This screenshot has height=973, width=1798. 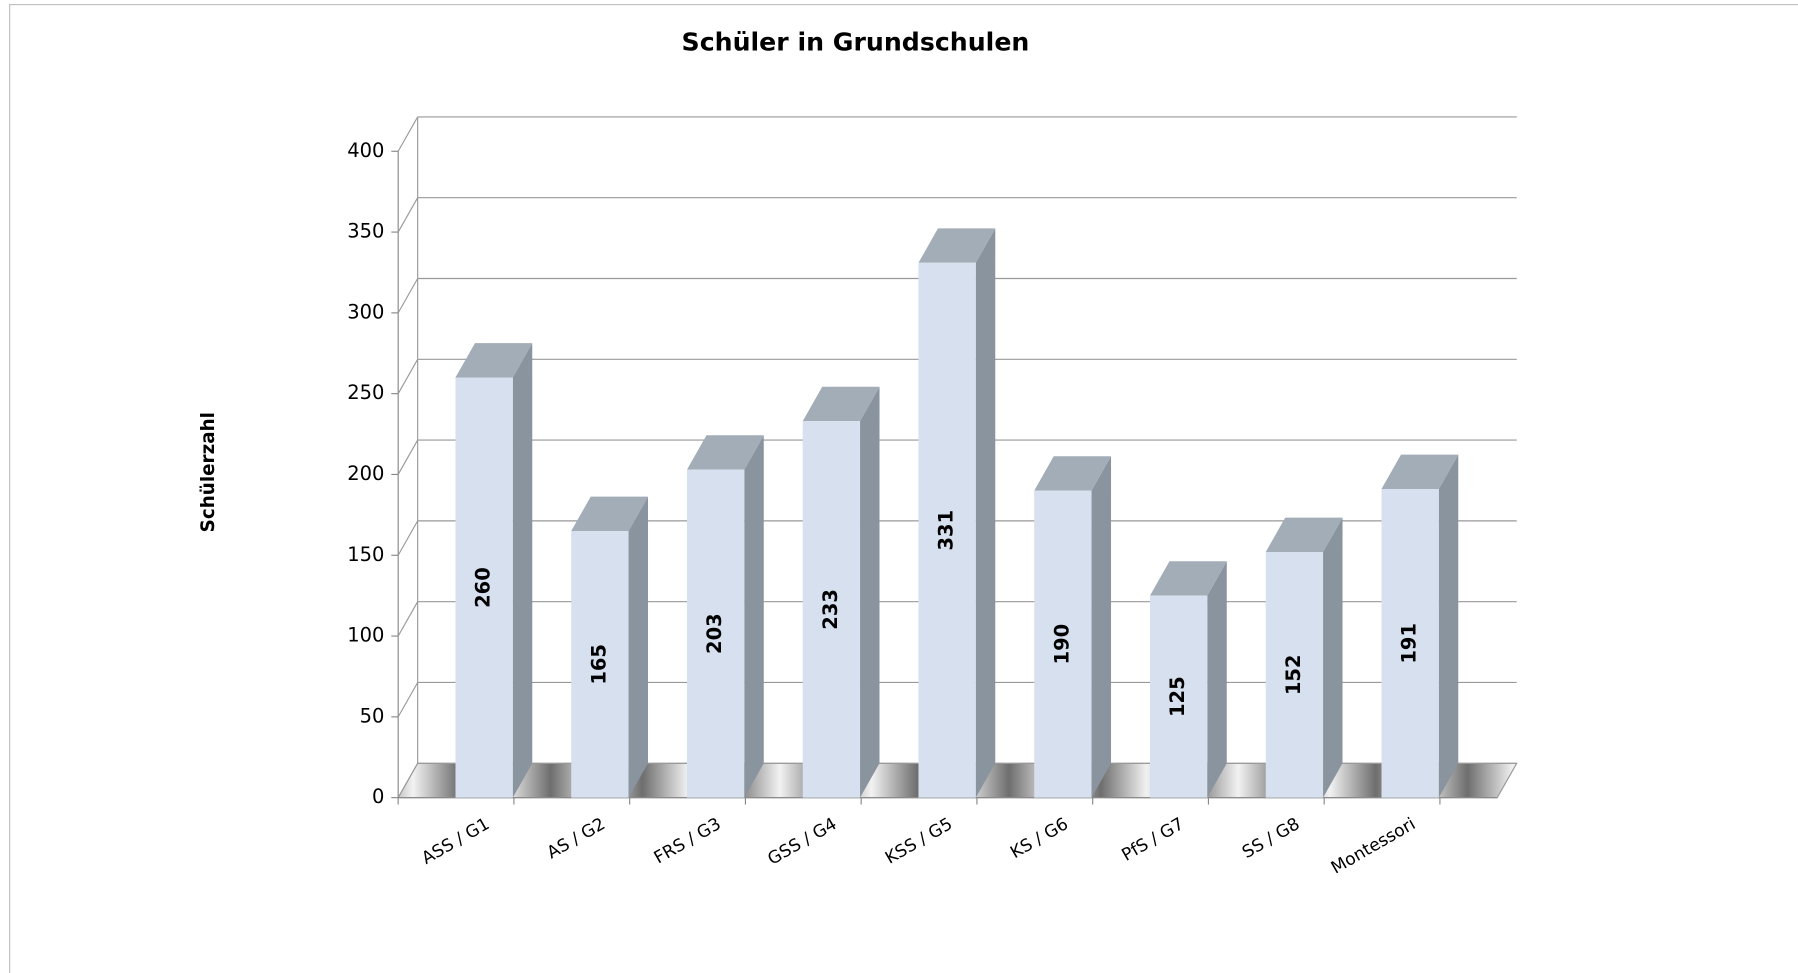 What do you see at coordinates (365, 231) in the screenshot?
I see `y-tick-label: 350` at bounding box center [365, 231].